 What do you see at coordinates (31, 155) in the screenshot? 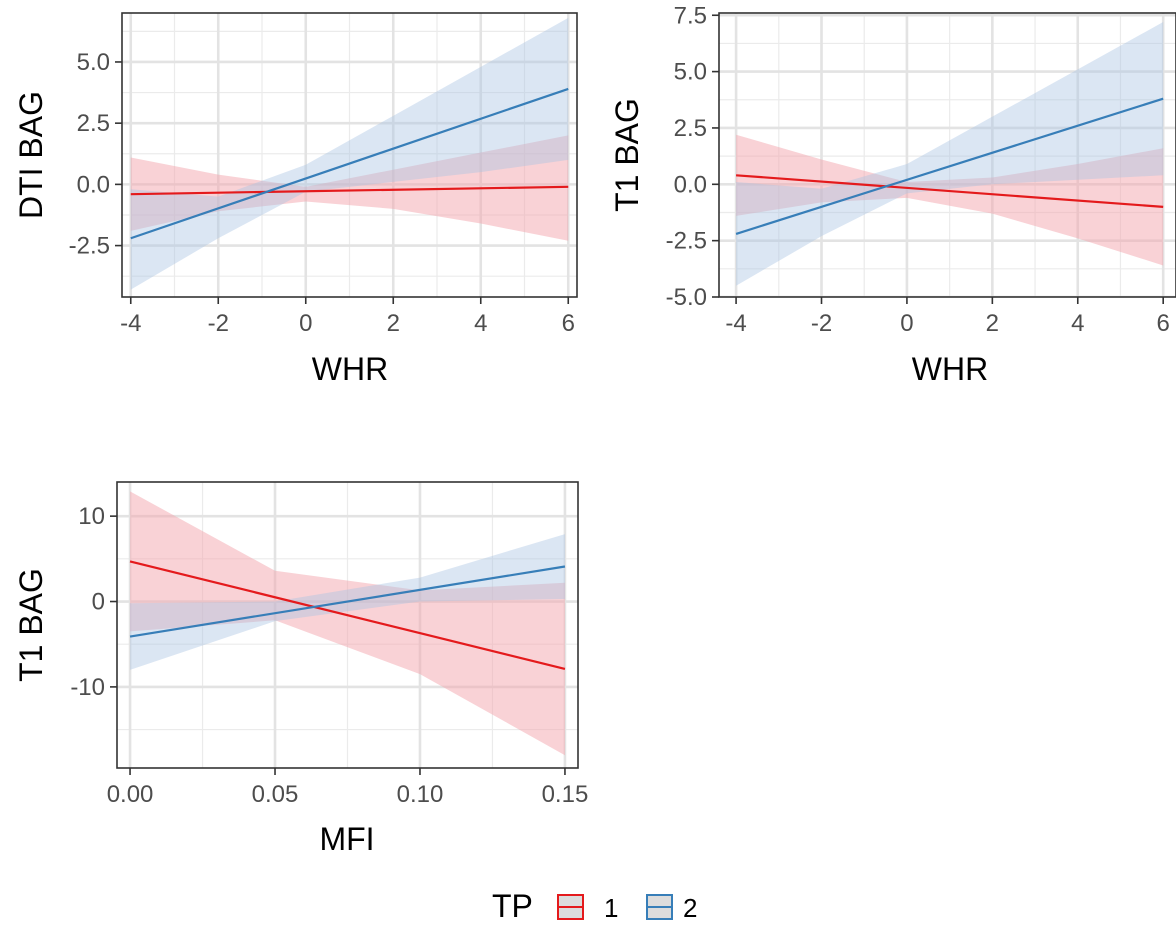
I see `y-axis-title: DTI BAG` at bounding box center [31, 155].